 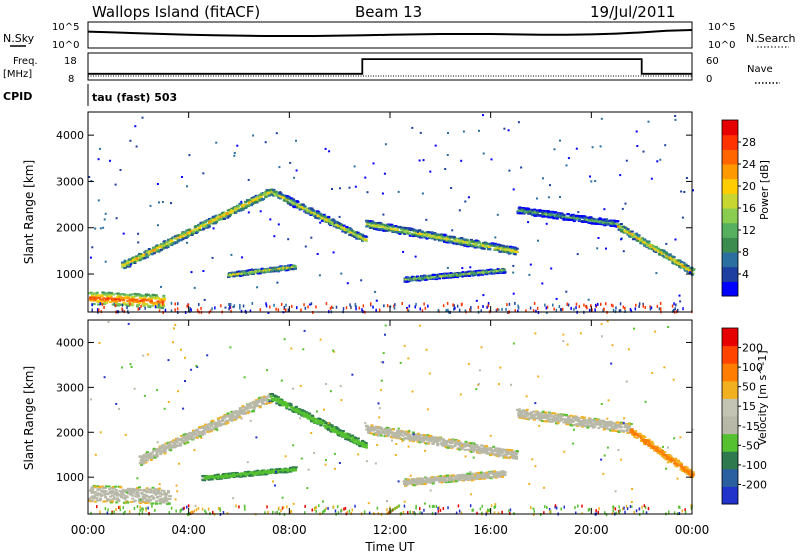 What do you see at coordinates (70, 61) in the screenshot?
I see `freq-tick-top: 18` at bounding box center [70, 61].